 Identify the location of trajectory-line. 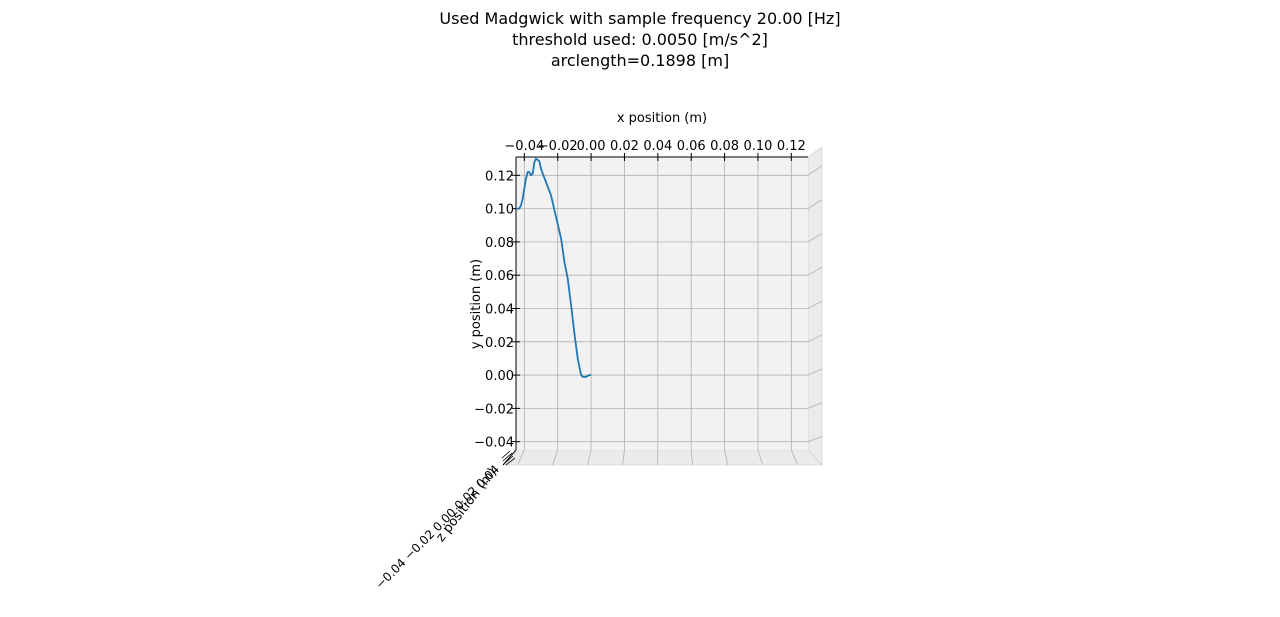
(554, 267).